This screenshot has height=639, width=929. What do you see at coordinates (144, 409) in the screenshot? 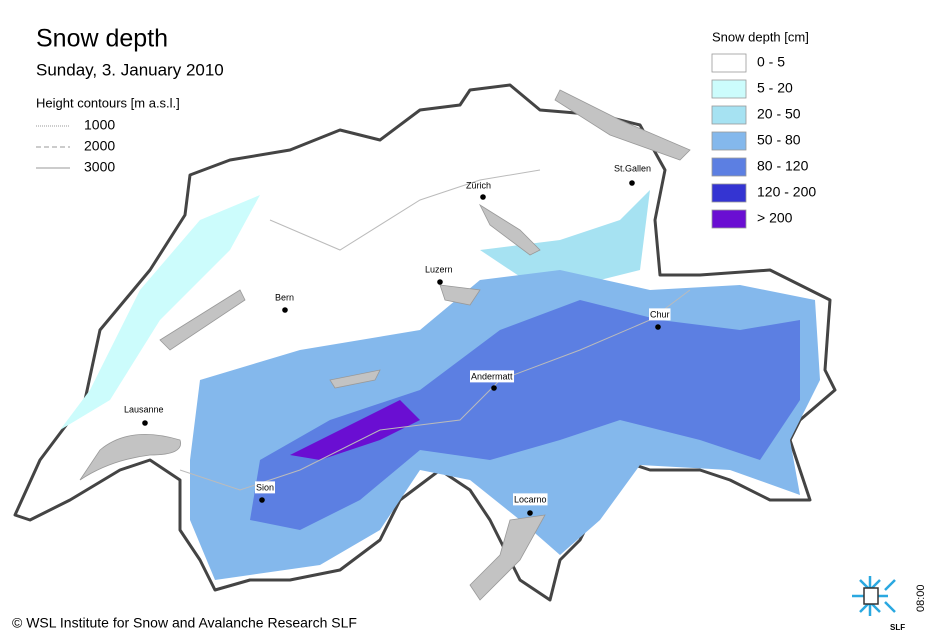
I see `city-label: Lausanne` at bounding box center [144, 409].